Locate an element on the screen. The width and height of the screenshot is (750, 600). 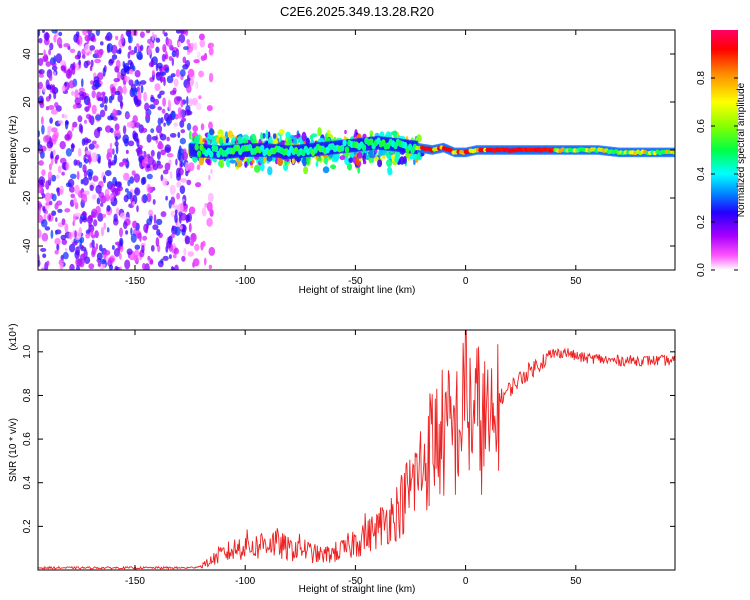
snr-scale-label: (x10⁴) is located at coordinates (13, 336).